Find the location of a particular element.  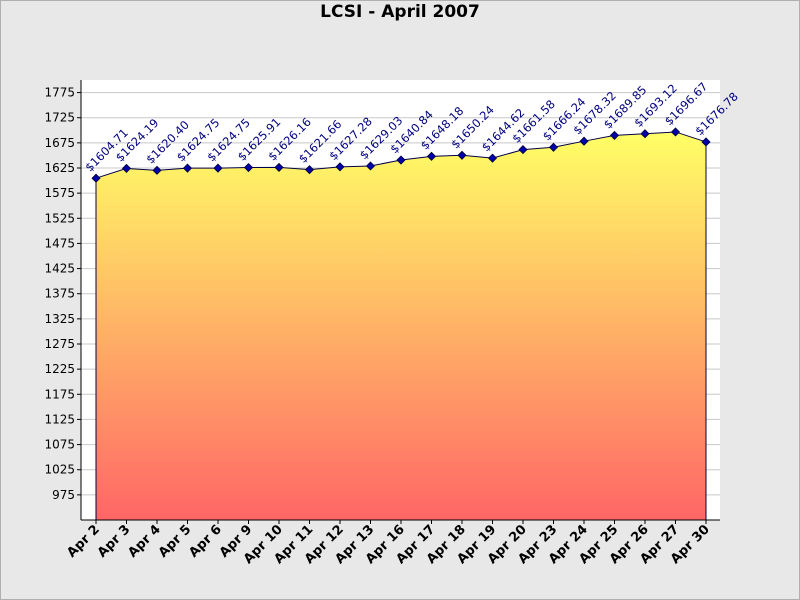

y-tick-label: 1075 is located at coordinates (59, 445).